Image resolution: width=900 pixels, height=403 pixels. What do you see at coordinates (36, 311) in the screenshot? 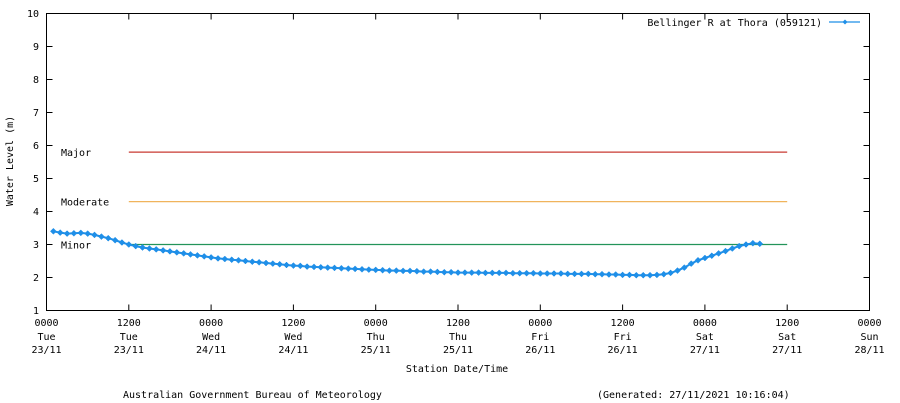
I see `y-tick-label: 1` at bounding box center [36, 311].